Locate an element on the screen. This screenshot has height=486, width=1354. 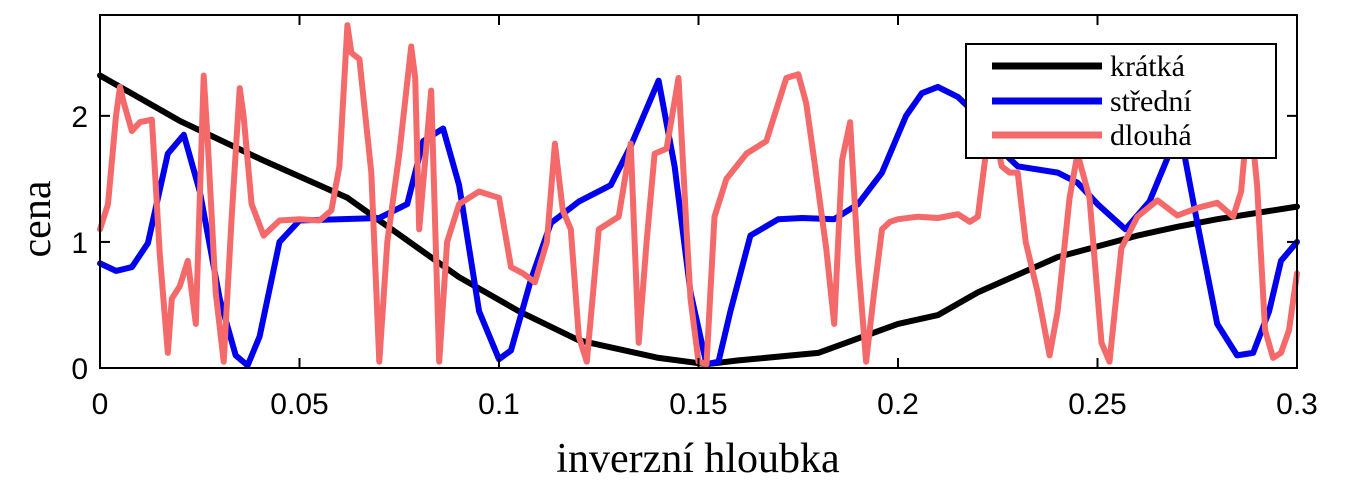
legend-label-dlouha: dlouhá is located at coordinates (1151, 135).